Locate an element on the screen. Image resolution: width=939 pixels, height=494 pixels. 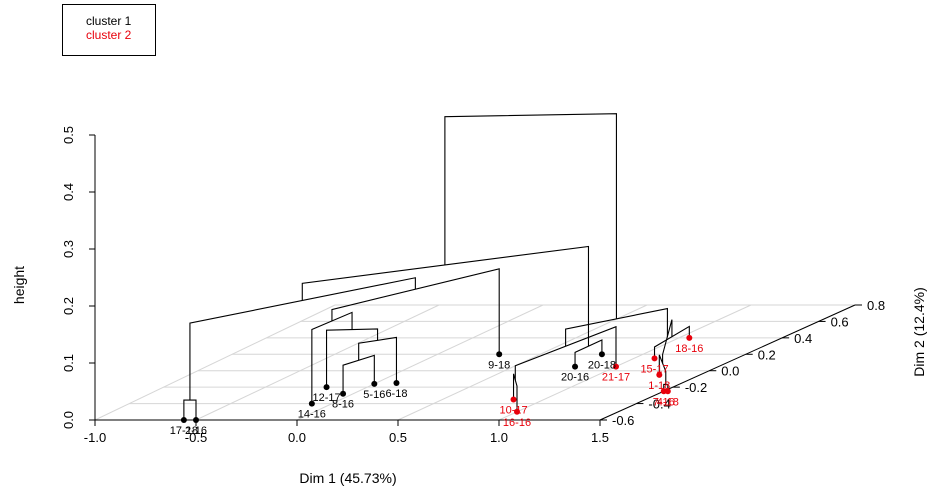
point-label: 5-16 is located at coordinates (374, 395).